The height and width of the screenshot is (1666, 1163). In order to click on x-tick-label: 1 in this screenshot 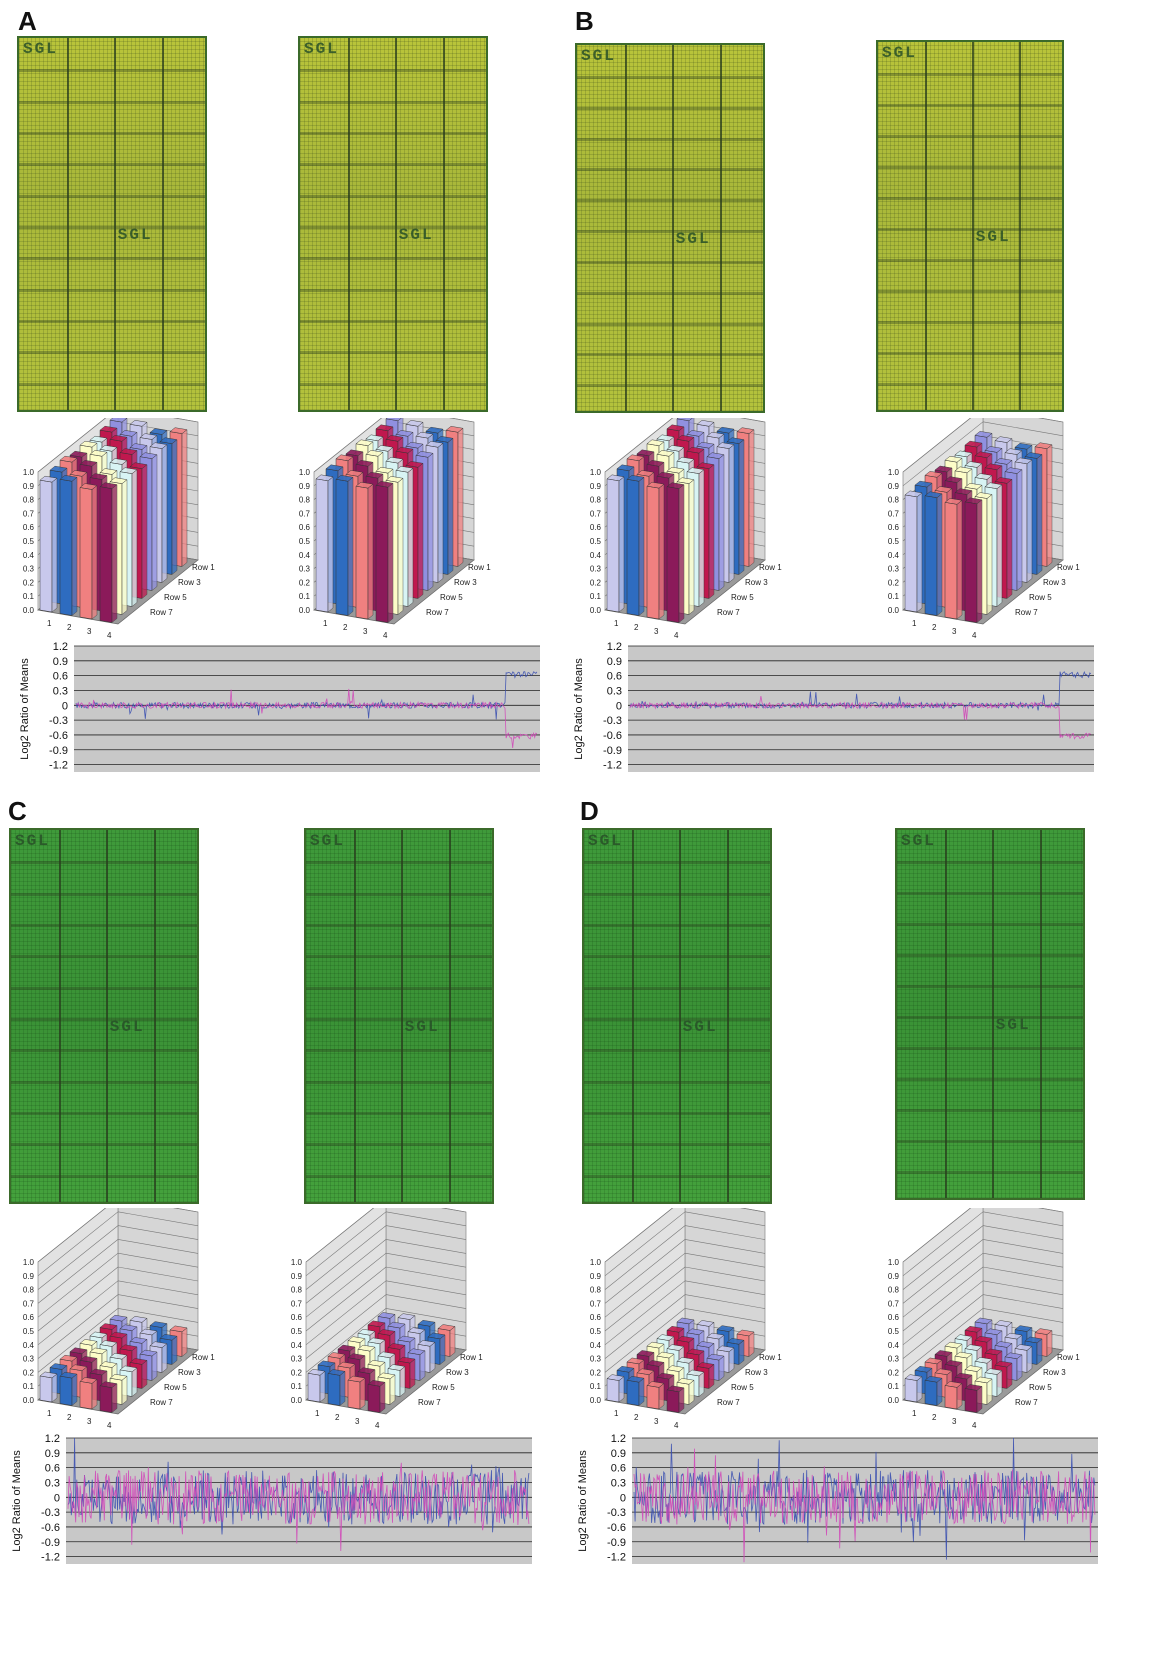, I will do `click(616, 1413)`.